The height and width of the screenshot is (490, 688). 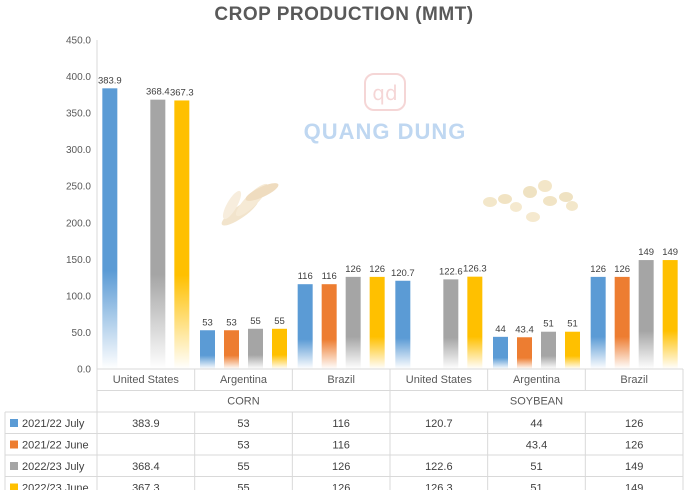 What do you see at coordinates (344, 14) in the screenshot?
I see `chart-title: CROP PRODUCTION (MMT)` at bounding box center [344, 14].